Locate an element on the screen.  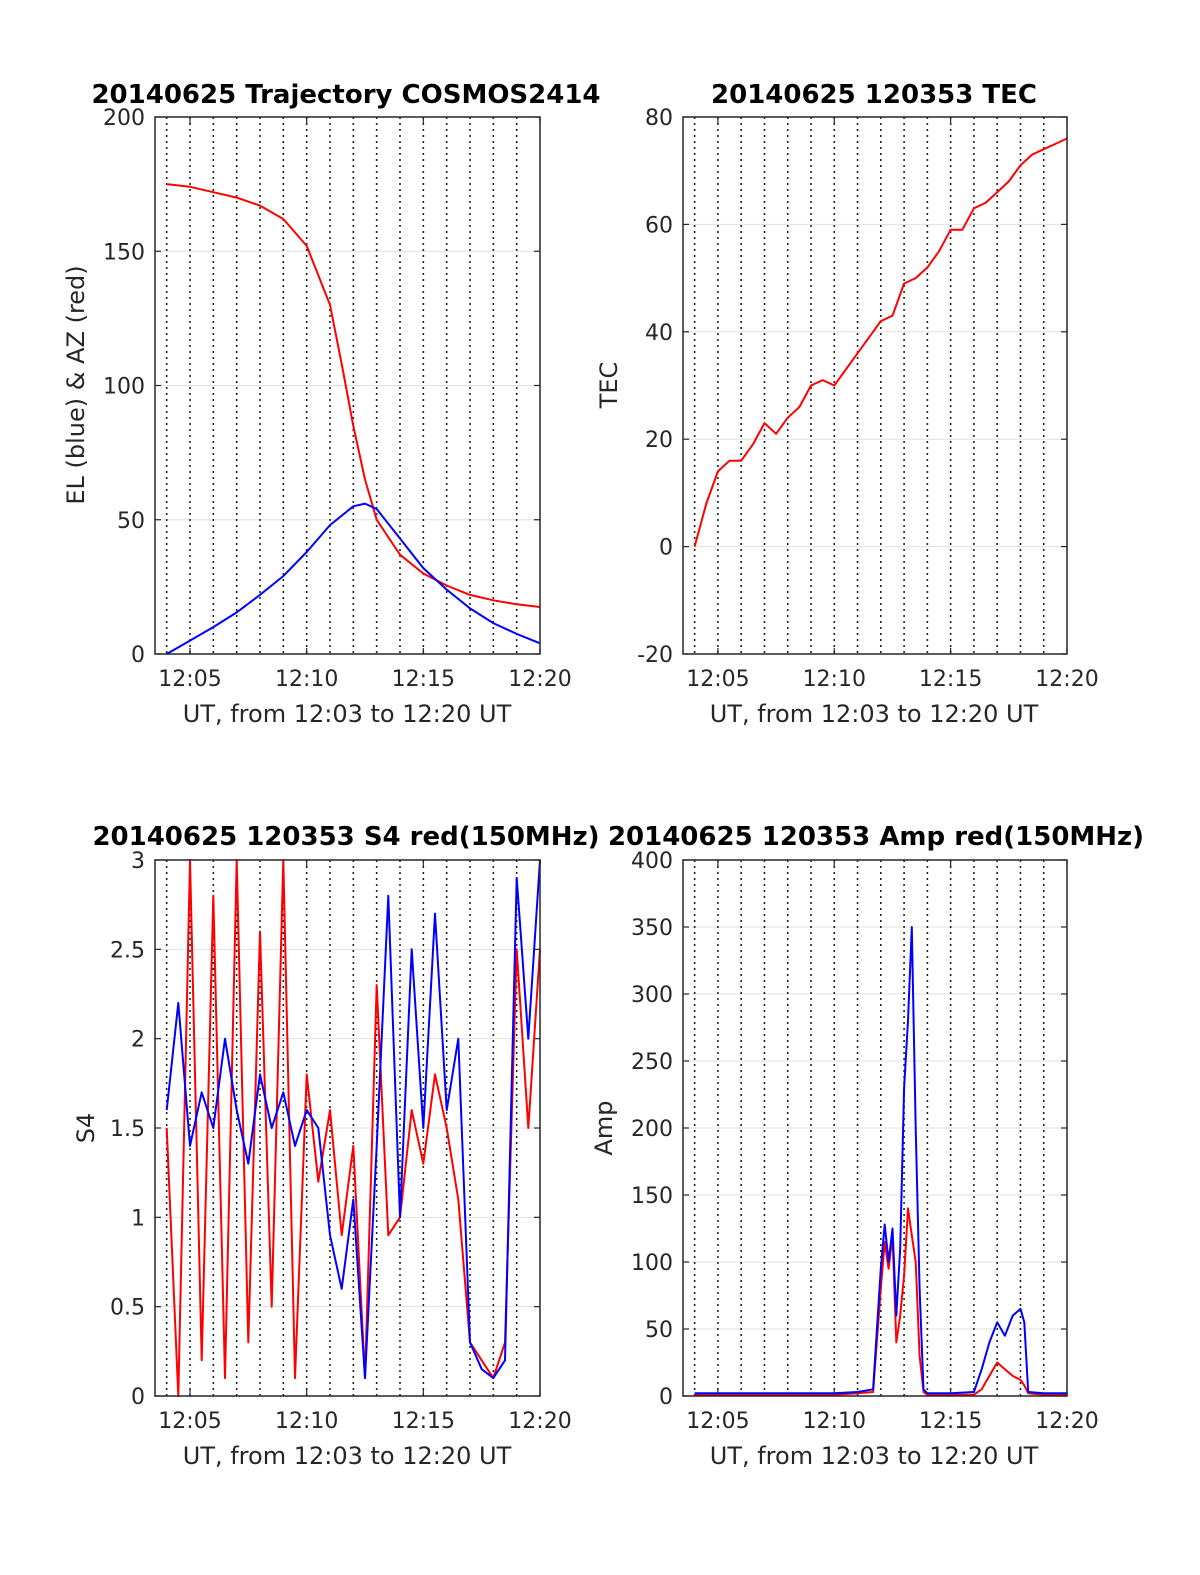
y-tick-label: 20 is located at coordinates (659, 440).